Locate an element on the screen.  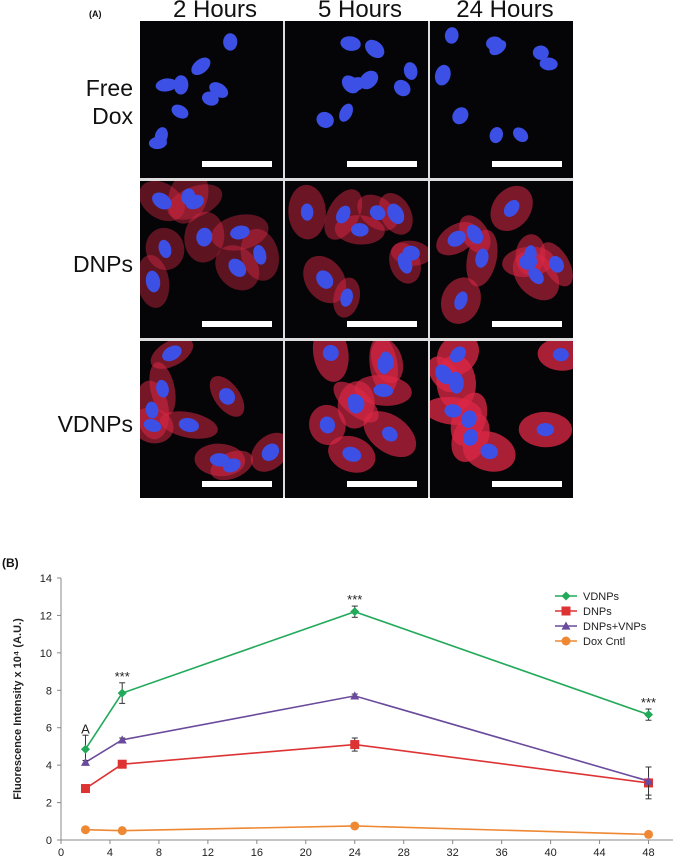
y-tick-label: 12 is located at coordinates (46, 616).